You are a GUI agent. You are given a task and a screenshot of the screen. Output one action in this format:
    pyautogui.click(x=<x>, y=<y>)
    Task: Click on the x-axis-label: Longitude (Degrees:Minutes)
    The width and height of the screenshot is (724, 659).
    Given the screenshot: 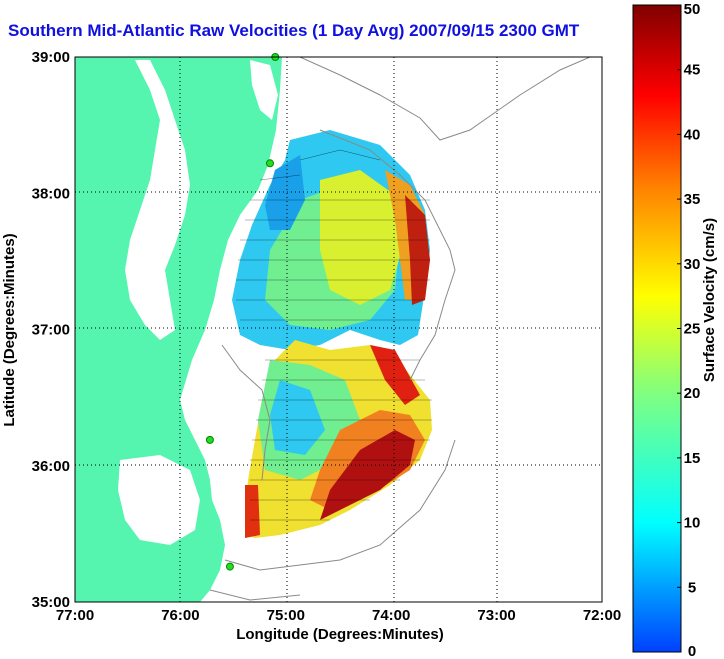 What is the action you would take?
    pyautogui.click(x=340, y=634)
    